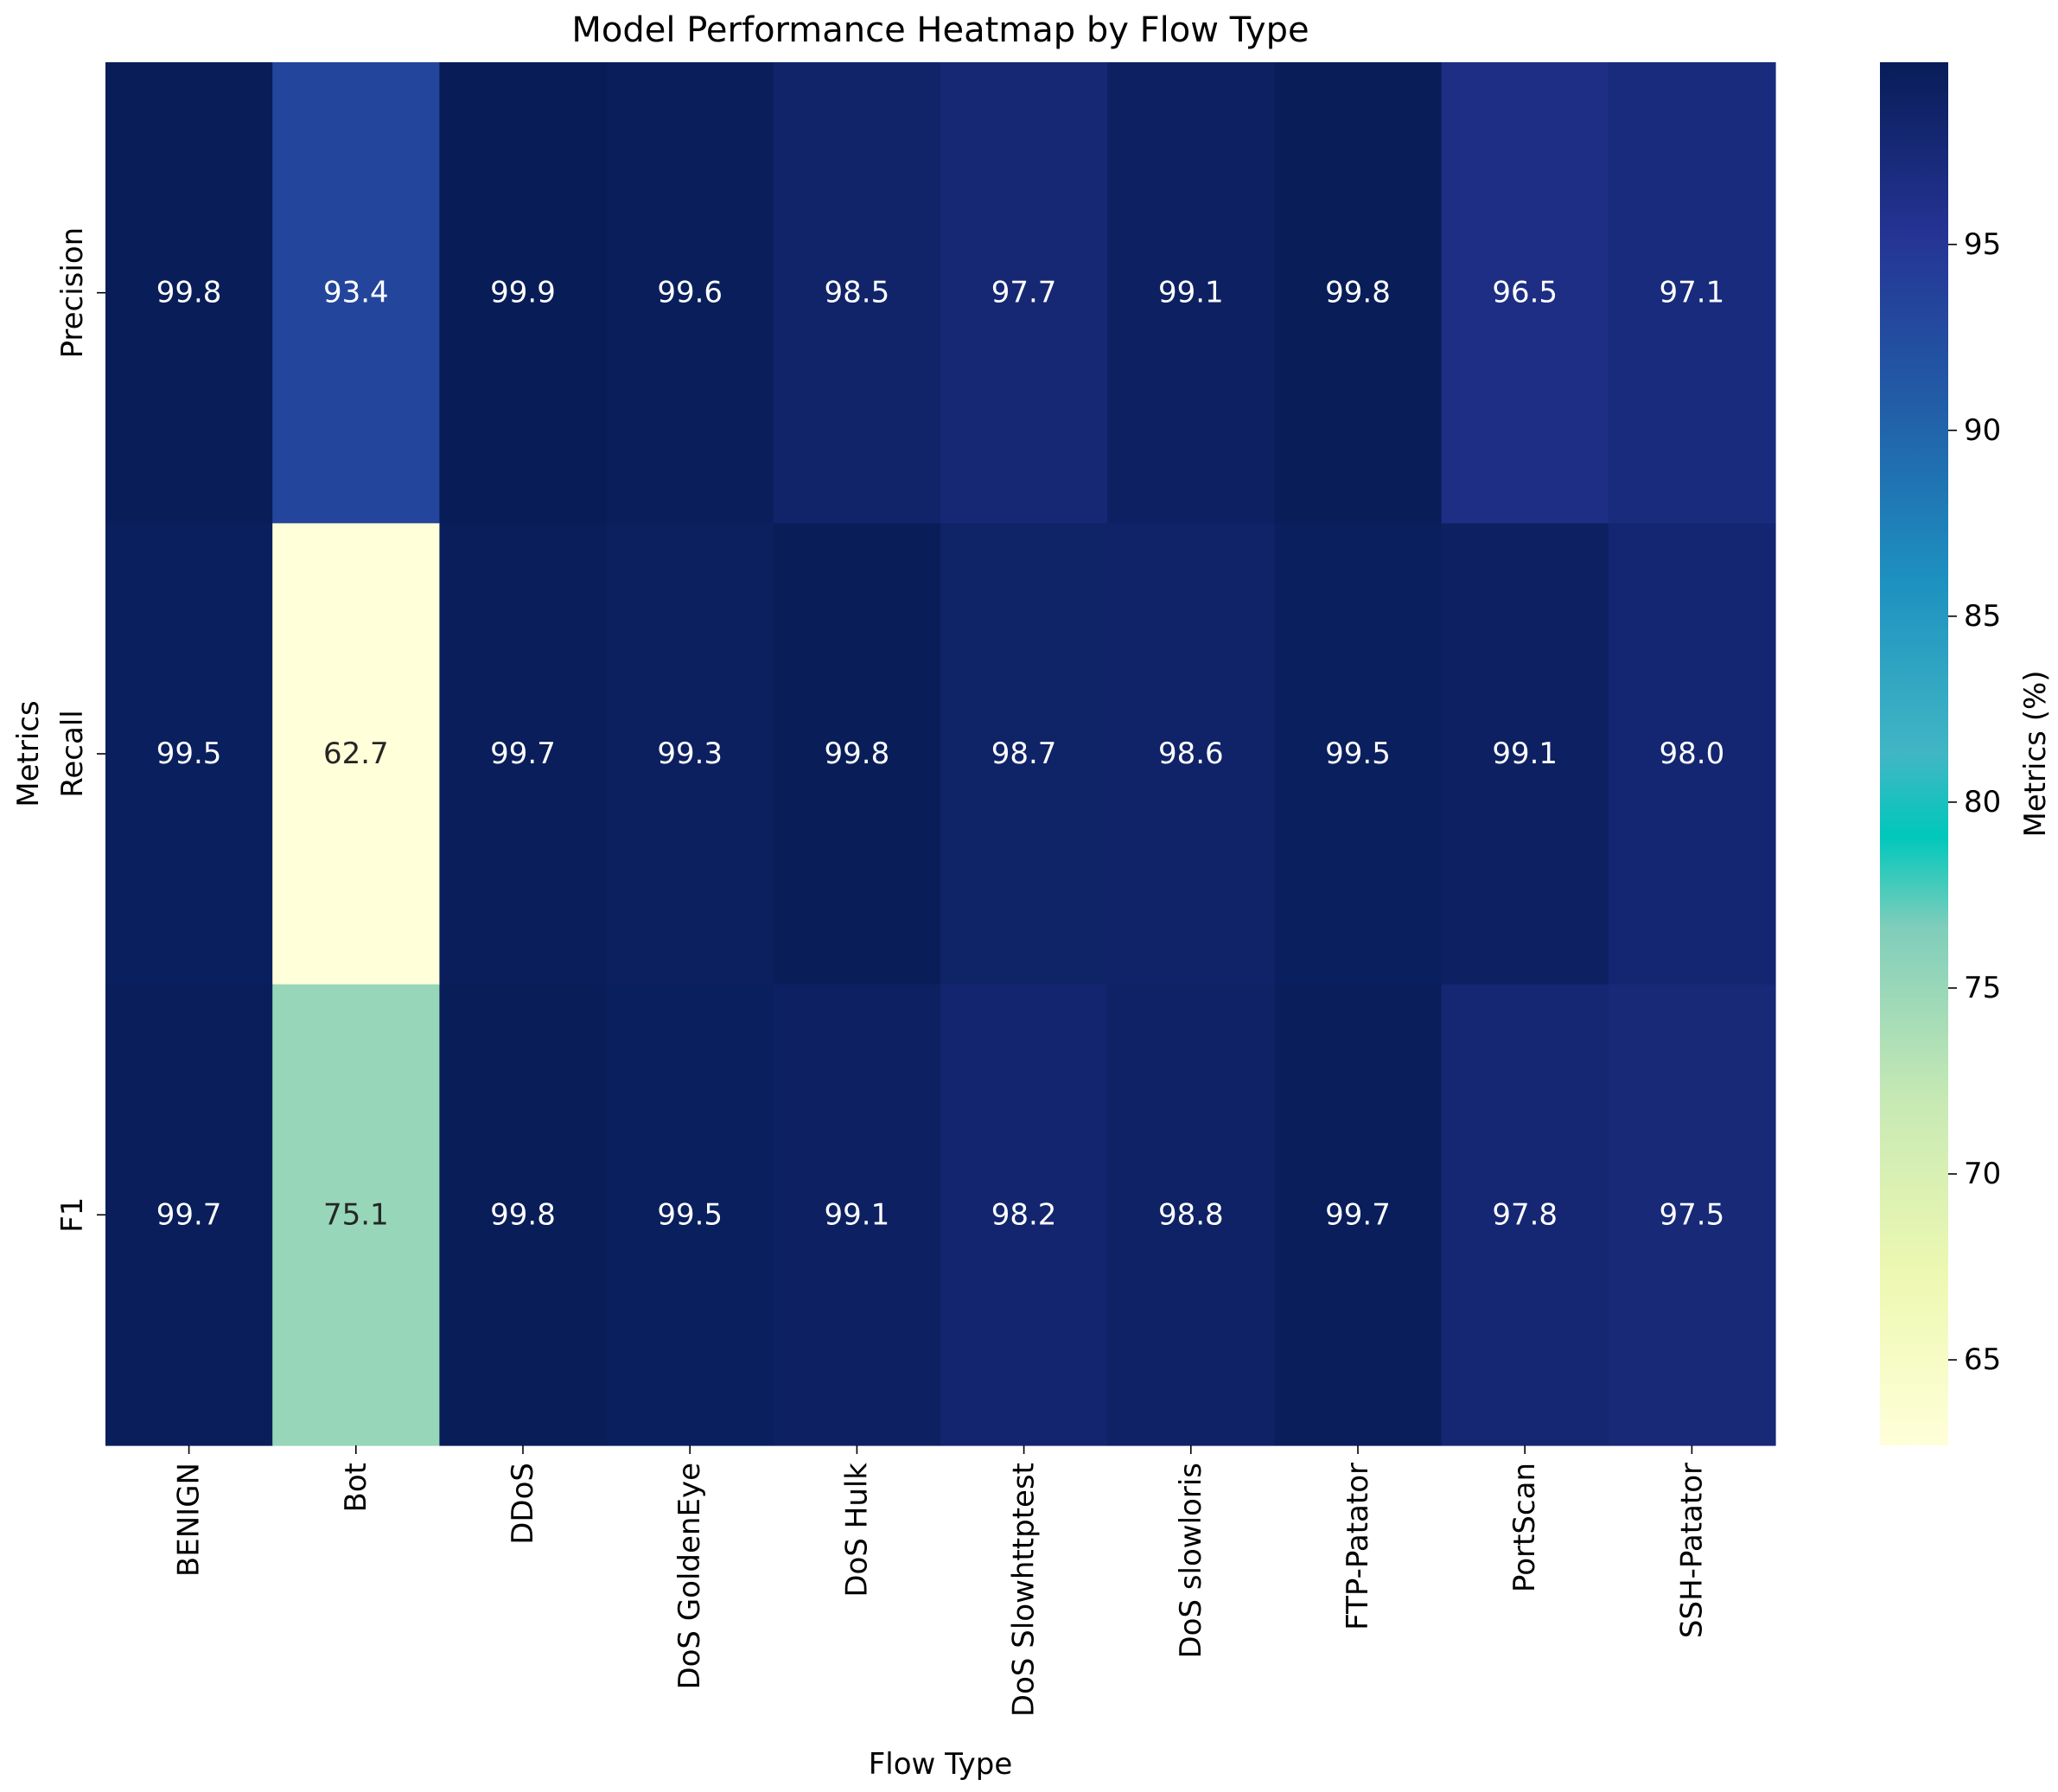 Image resolution: width=2058 pixels, height=1792 pixels. I want to click on cell-label-recall-ssh-patator: 98.0, so click(1692, 754).